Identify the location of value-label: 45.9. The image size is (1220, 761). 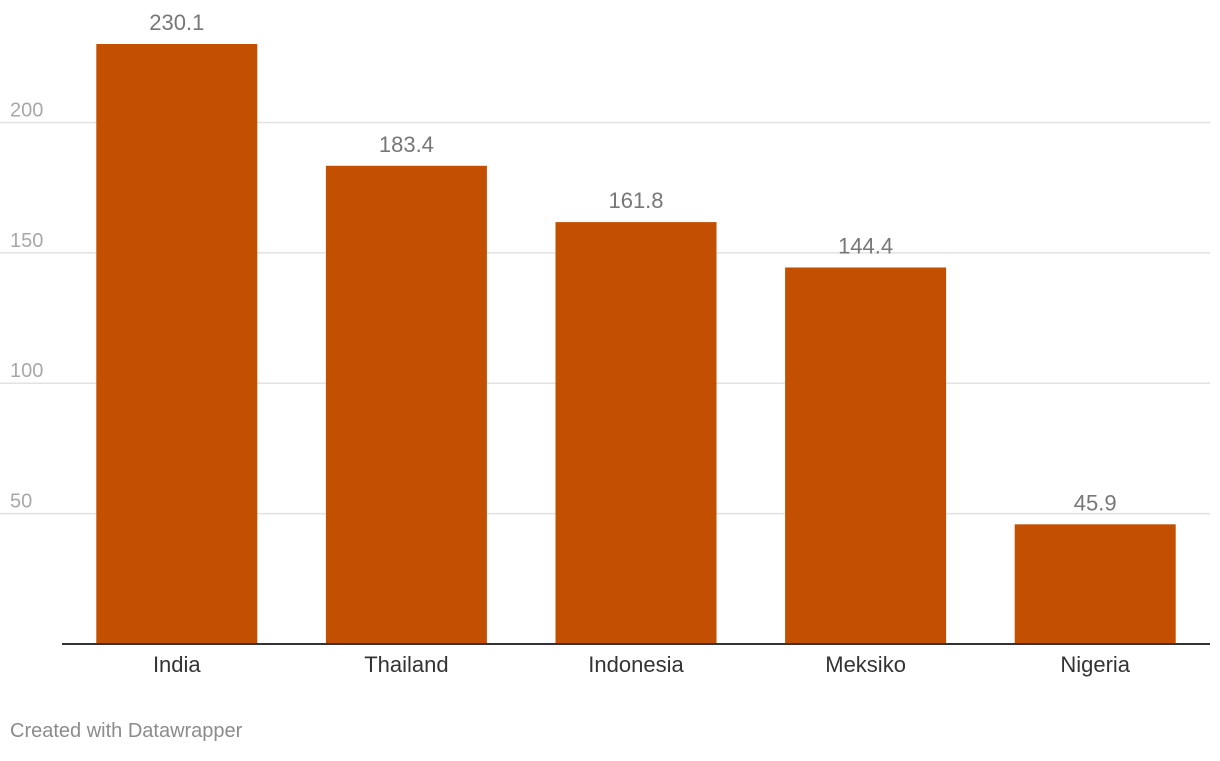
(1095, 502).